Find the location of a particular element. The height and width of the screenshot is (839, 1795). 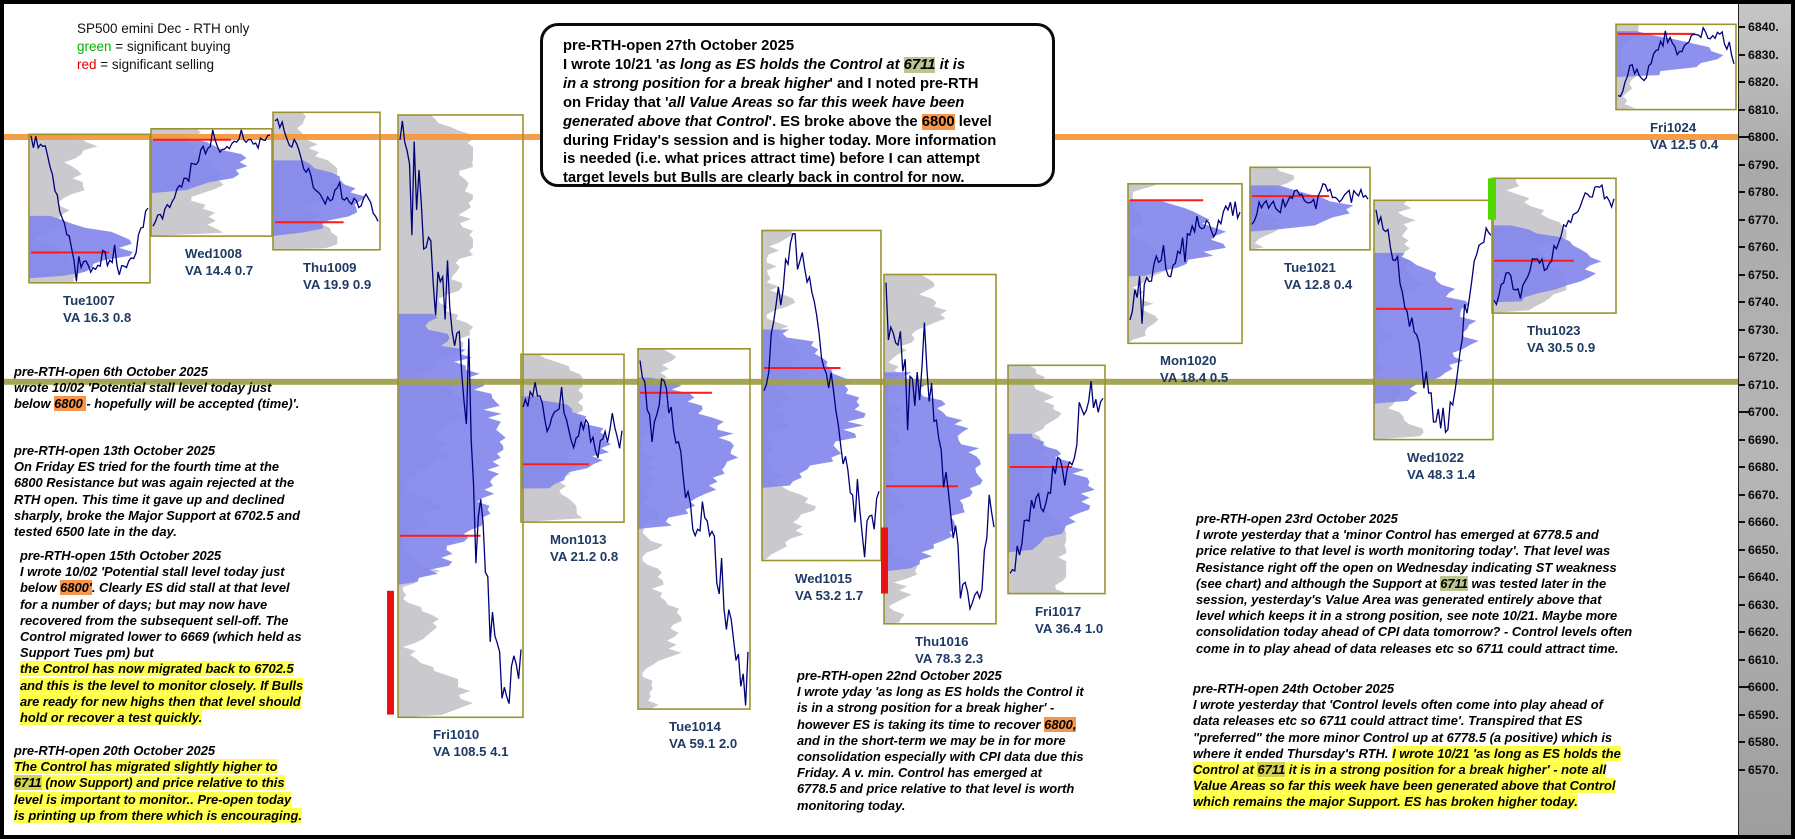

price-tick-6770: 6770. is located at coordinates (1765, 220).